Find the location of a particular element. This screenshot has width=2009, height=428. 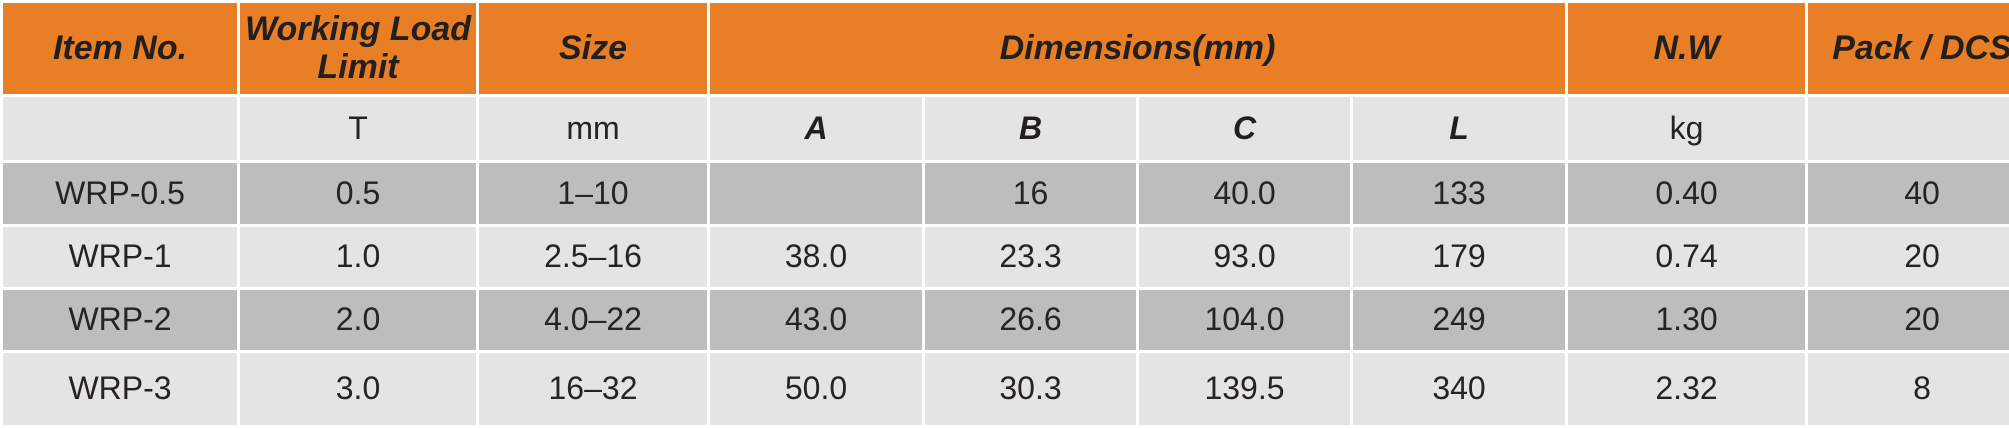

table-row-wrp-0-5: WRP-0.5 0.5 1–10 16 40.0 133 0.40 40 is located at coordinates (1006, 193).